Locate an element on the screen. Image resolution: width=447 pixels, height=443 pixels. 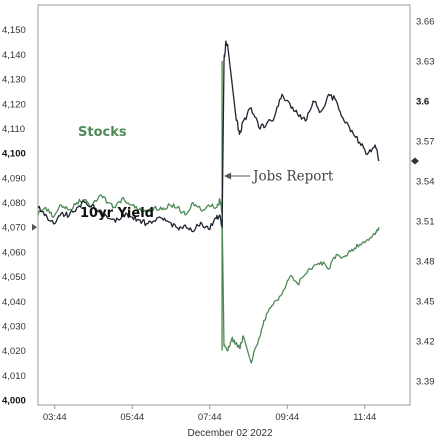
right-tick-label: 3.51 is located at coordinates (425, 222).